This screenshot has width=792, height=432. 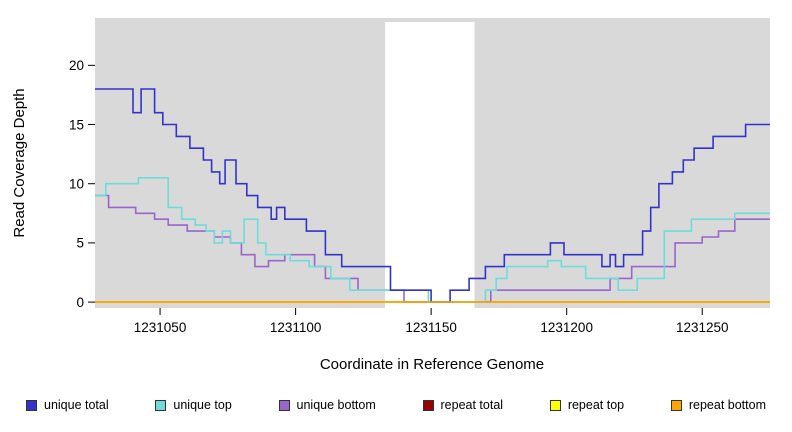 I want to click on x-axis-title: Coordinate in Reference Genome, so click(x=396, y=364).